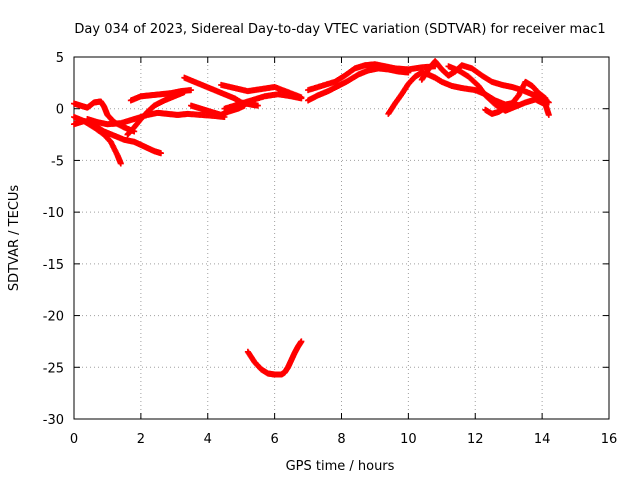  Describe the element at coordinates (60, 58) in the screenshot. I see `y-tick-label: 5` at that location.